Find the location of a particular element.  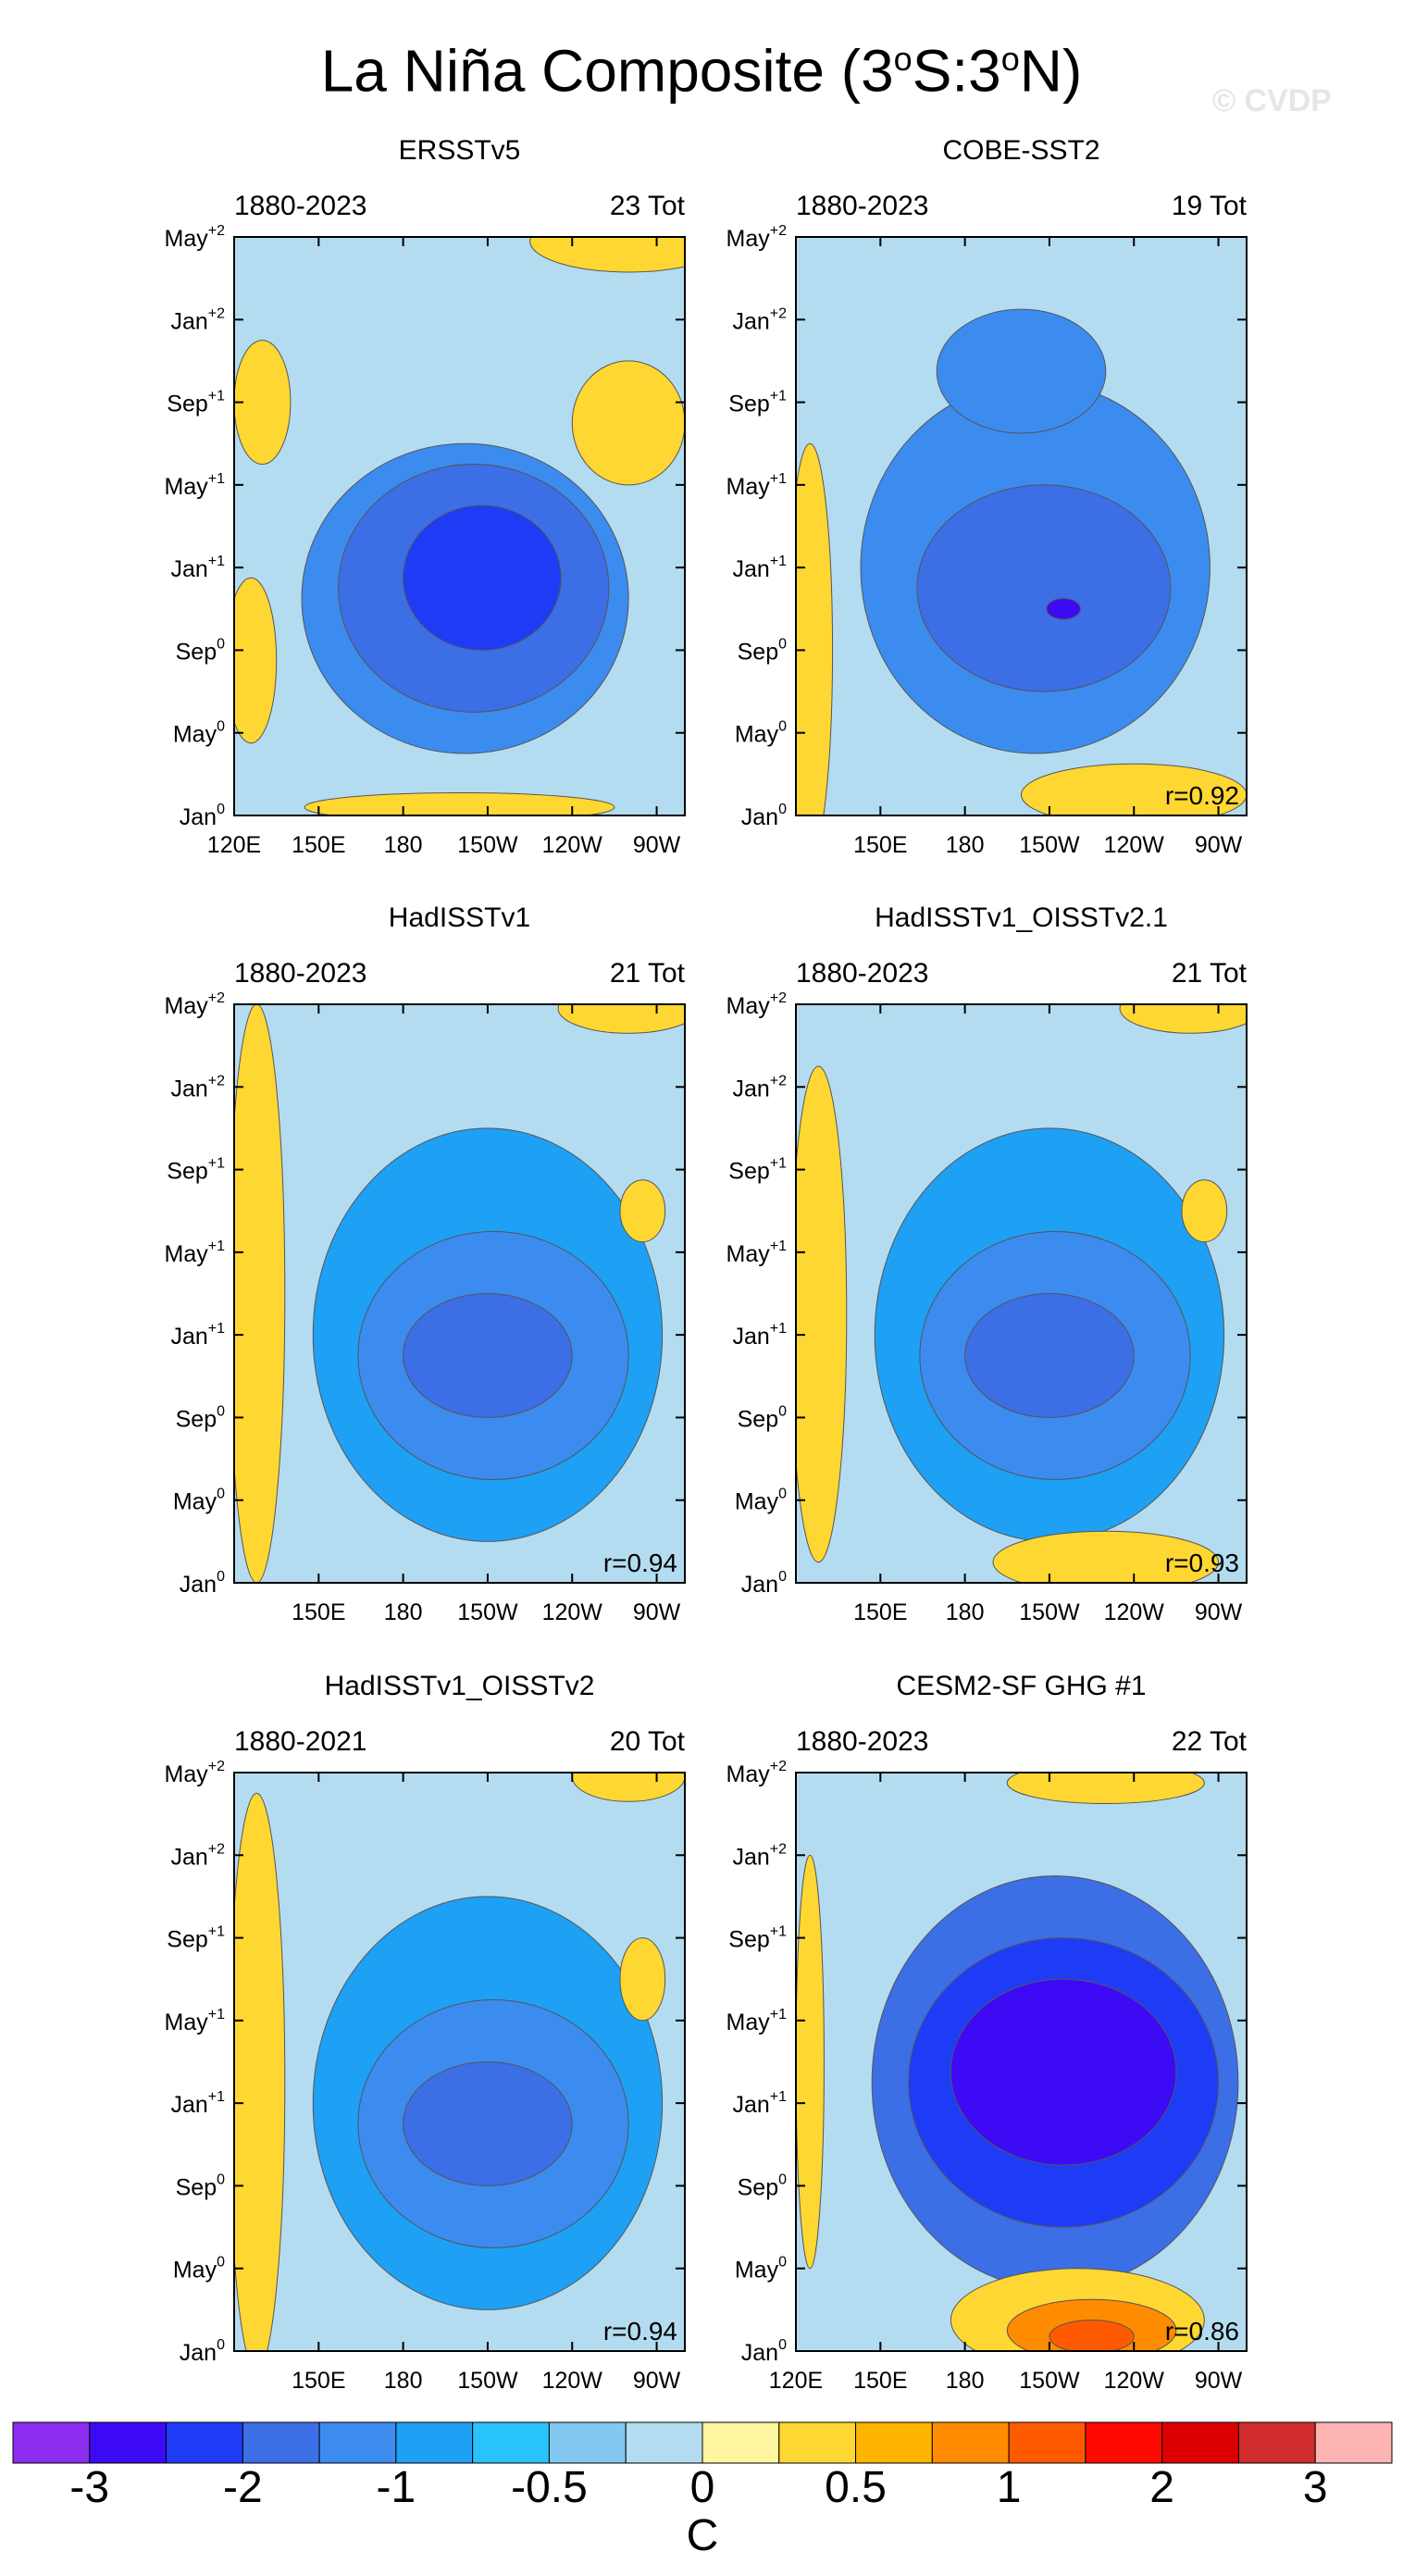

correlation-label: r=0.94 is located at coordinates (640, 2331).